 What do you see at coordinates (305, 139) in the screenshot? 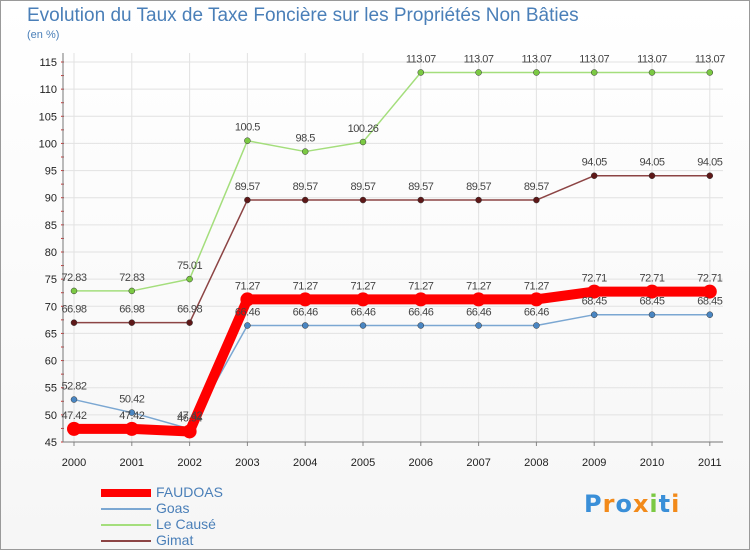
I see `data-label-le-caus-: 98.5` at bounding box center [305, 139].